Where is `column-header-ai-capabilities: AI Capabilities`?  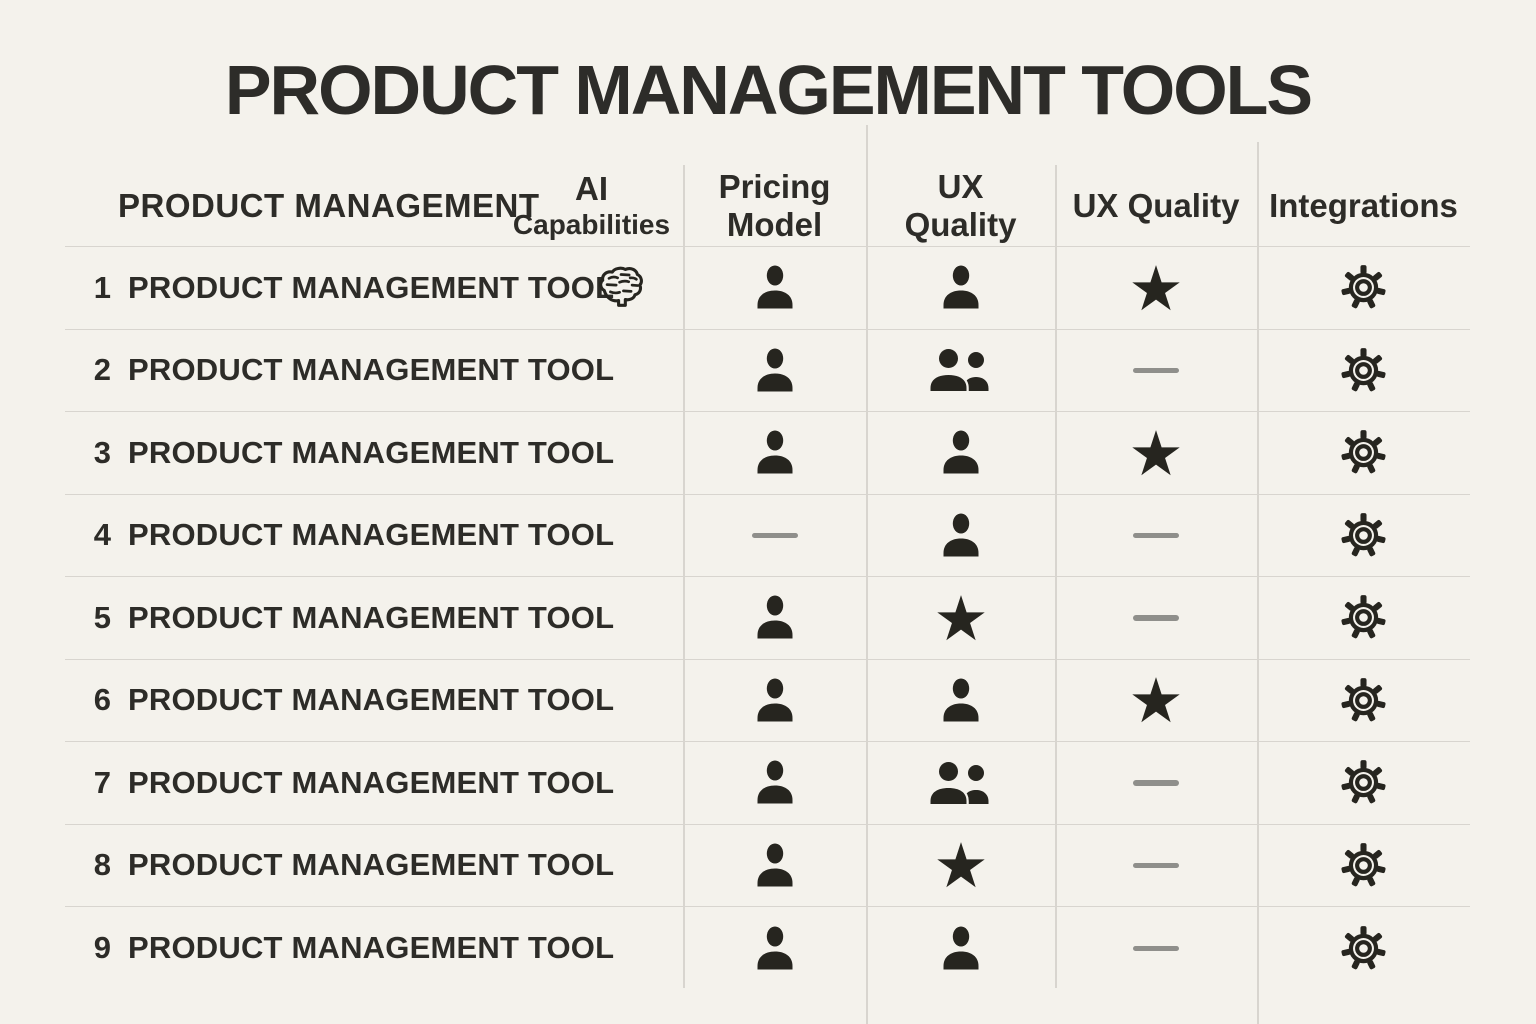
column-header-ai-capabilities: AI Capabilities is located at coordinates (591, 205).